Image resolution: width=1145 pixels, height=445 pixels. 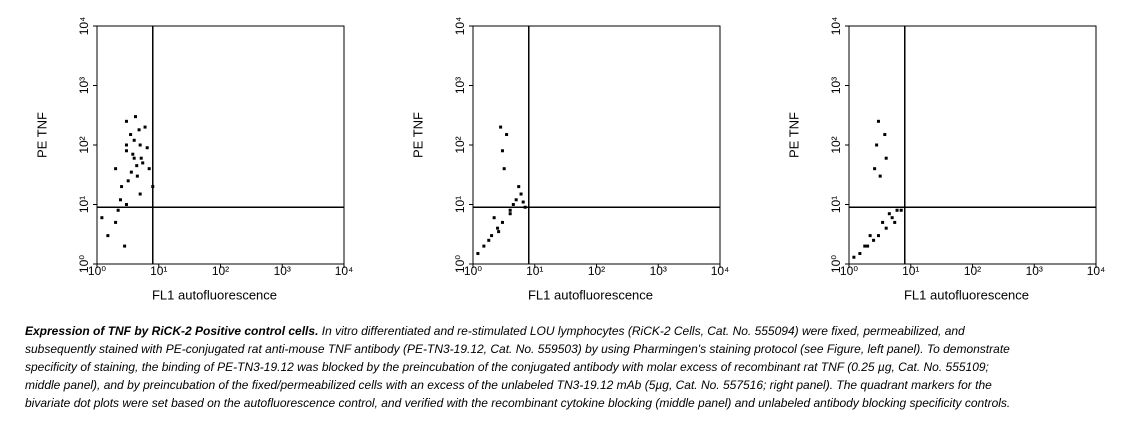 I want to click on y-tick-label: 10³, so click(x=460, y=85).